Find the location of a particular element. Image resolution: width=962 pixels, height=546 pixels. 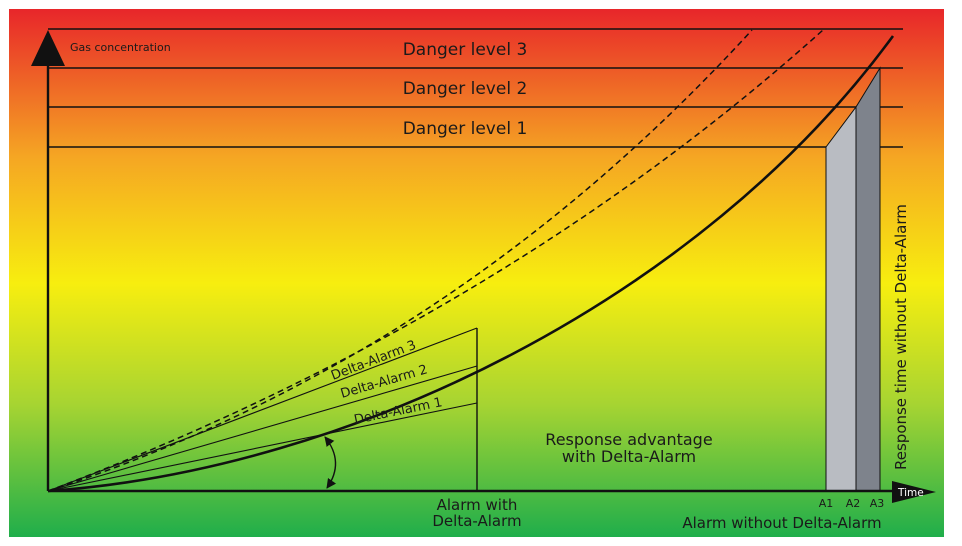

delta-alarm-1-line is located at coordinates (262, 447).